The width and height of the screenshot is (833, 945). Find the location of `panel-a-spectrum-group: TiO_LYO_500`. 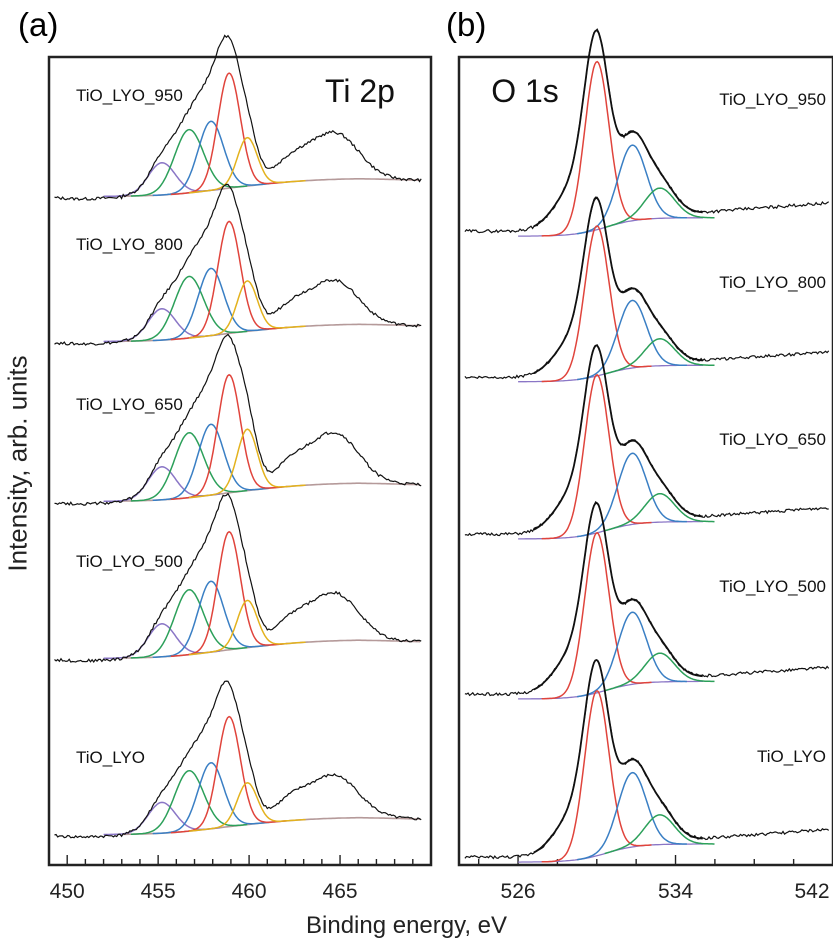

panel-a-spectrum-group: TiO_LYO_500 is located at coordinates (238, 578).